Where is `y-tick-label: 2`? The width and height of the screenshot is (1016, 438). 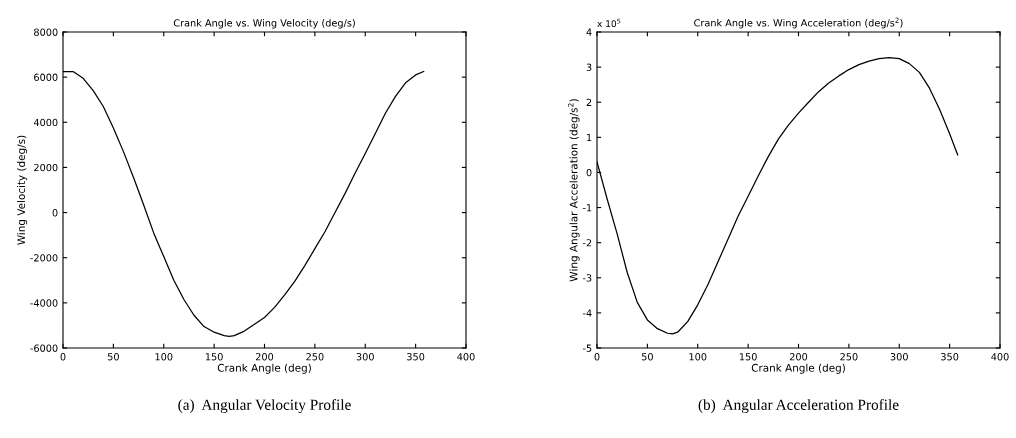
y-tick-label: 2 is located at coordinates (589, 102).